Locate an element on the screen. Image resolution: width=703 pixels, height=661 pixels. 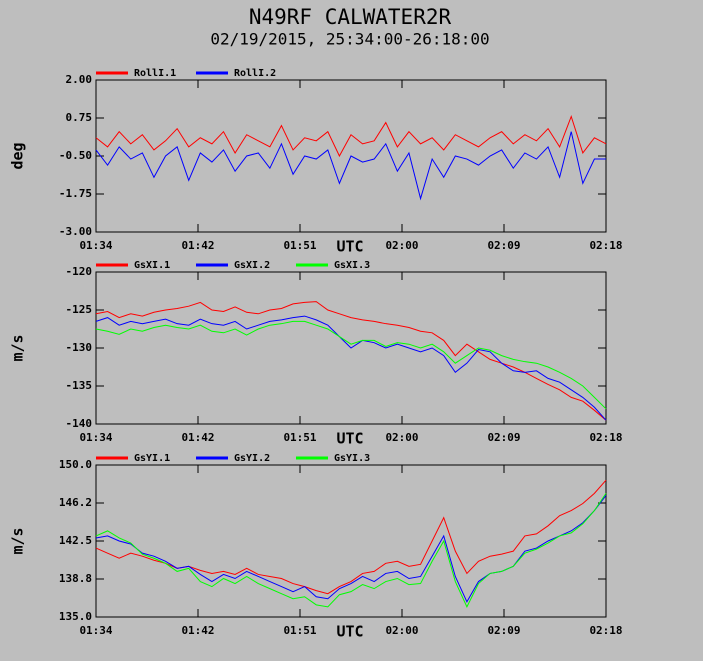
legend-label: RollI.2 is located at coordinates (255, 73).